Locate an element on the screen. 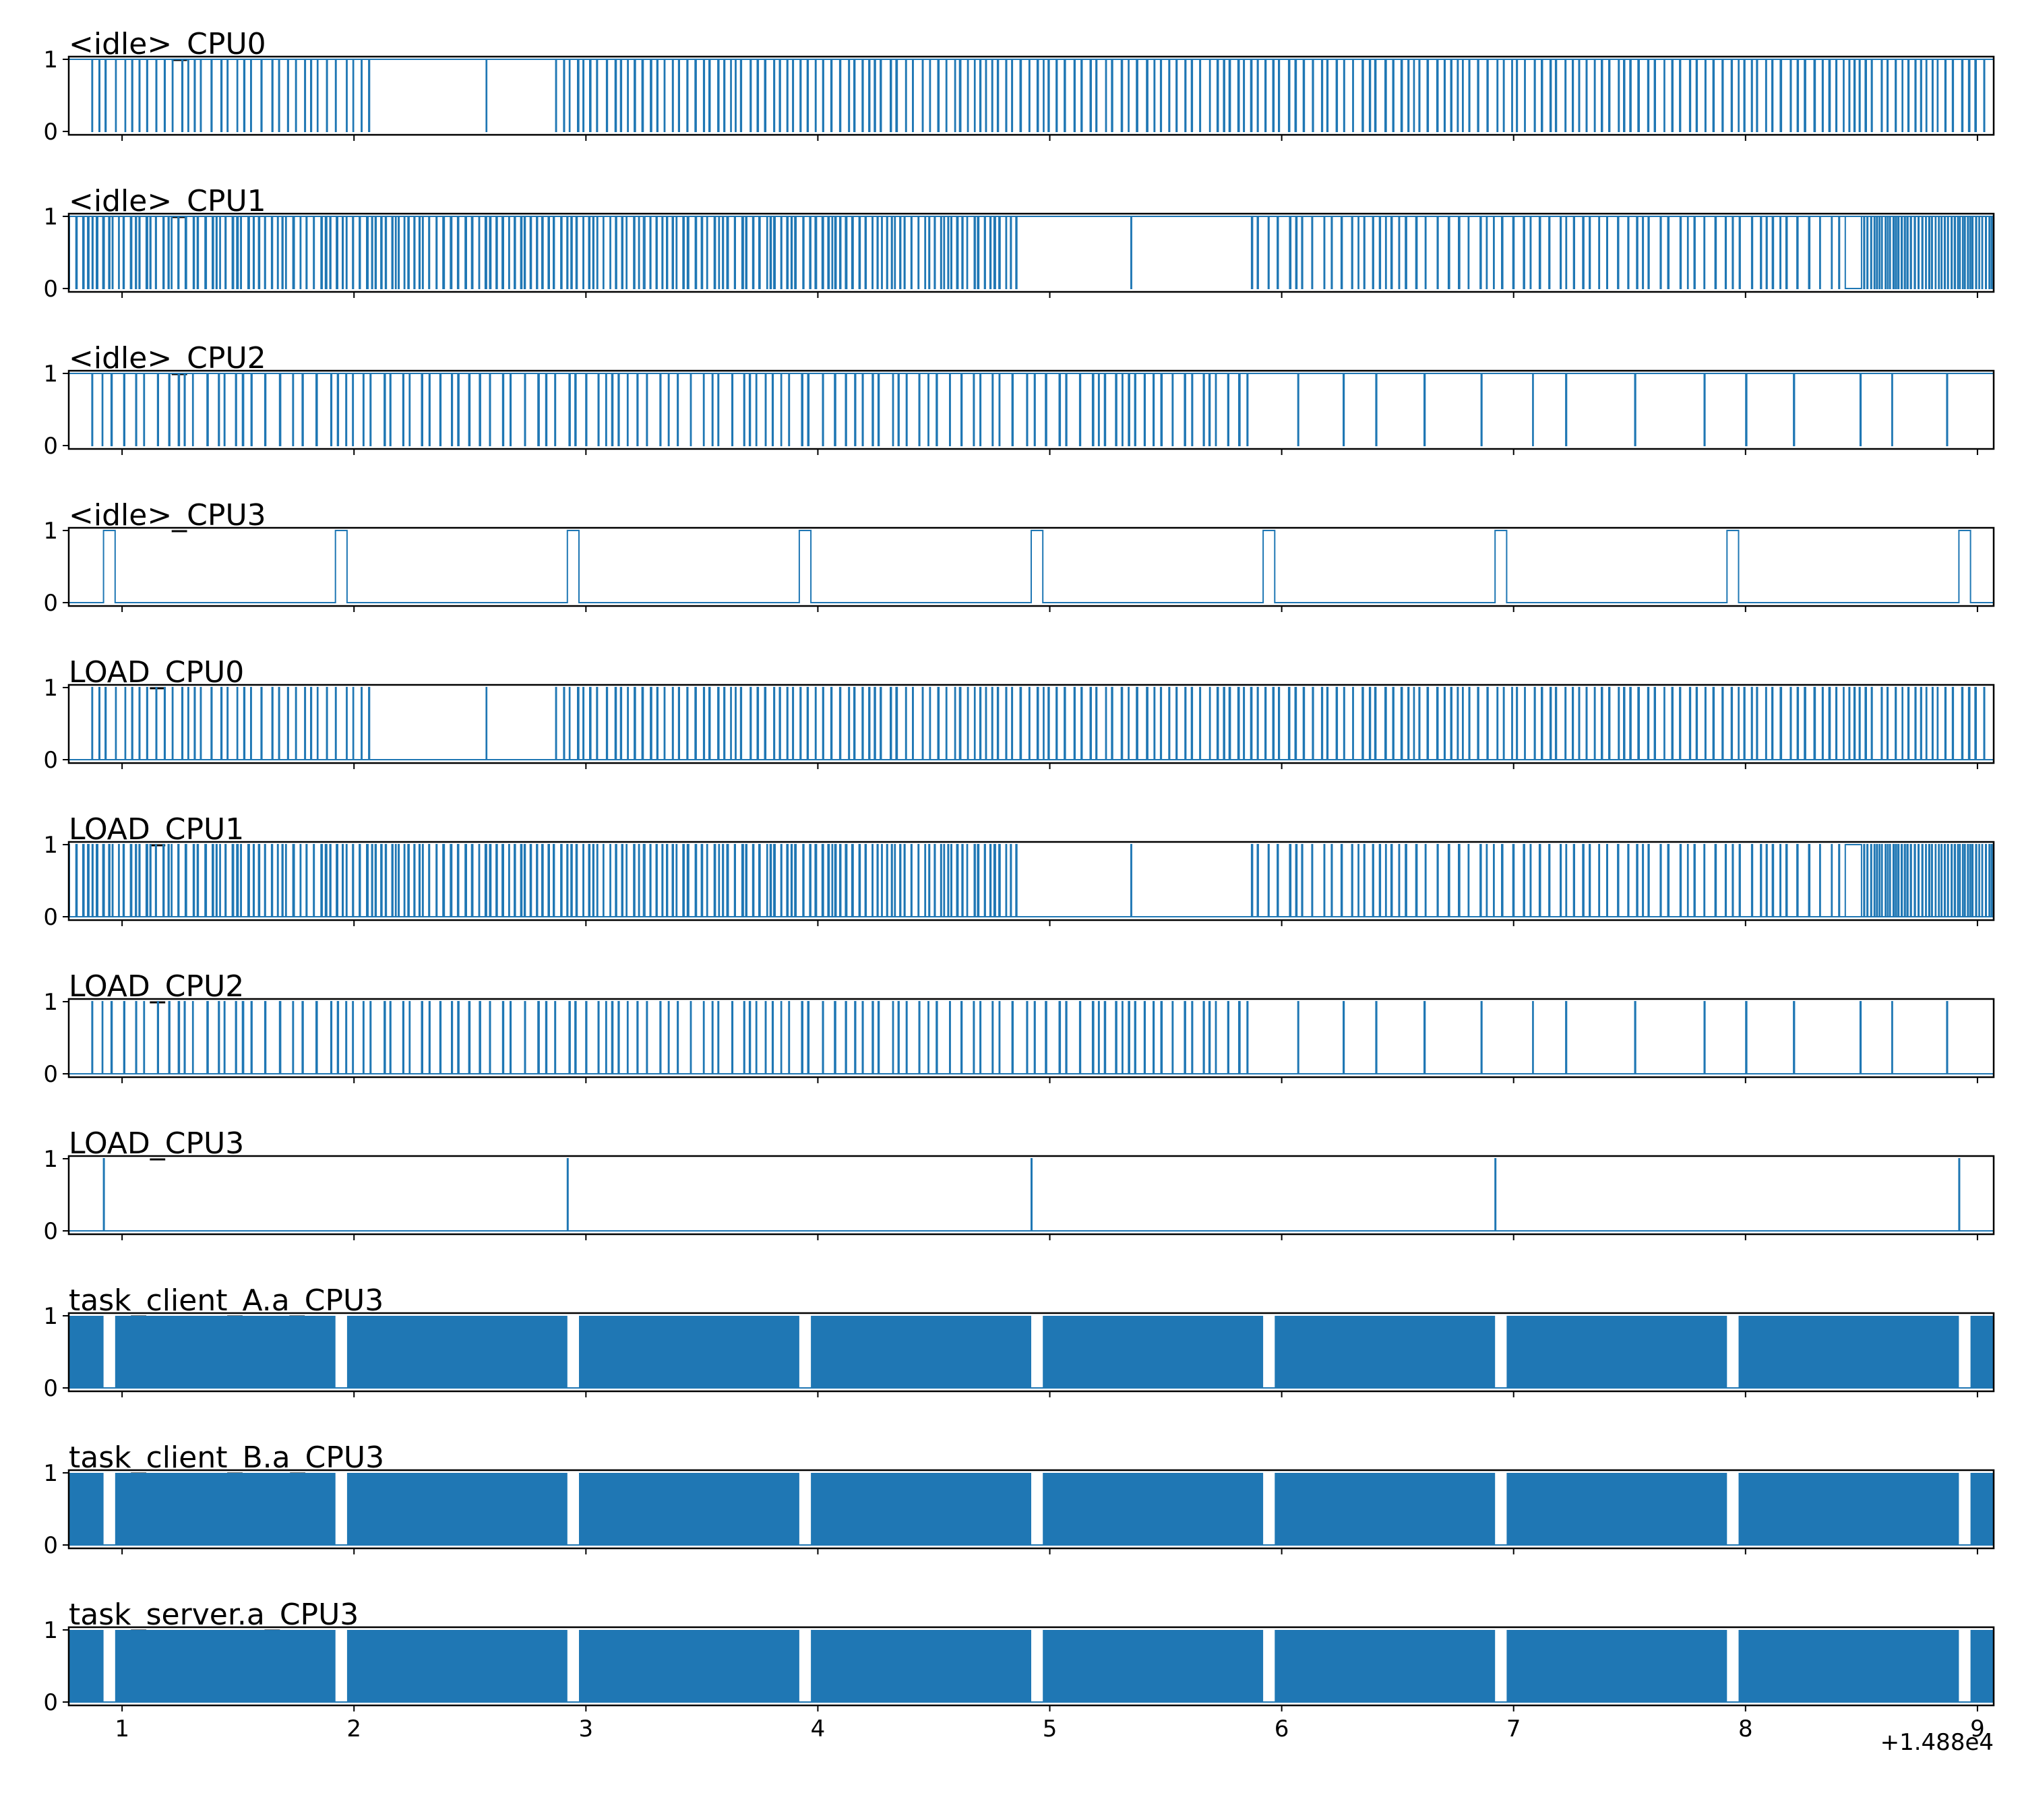 Image resolution: width=2022 pixels, height=1820 pixels. x-tick-label: 8 is located at coordinates (1746, 1729).